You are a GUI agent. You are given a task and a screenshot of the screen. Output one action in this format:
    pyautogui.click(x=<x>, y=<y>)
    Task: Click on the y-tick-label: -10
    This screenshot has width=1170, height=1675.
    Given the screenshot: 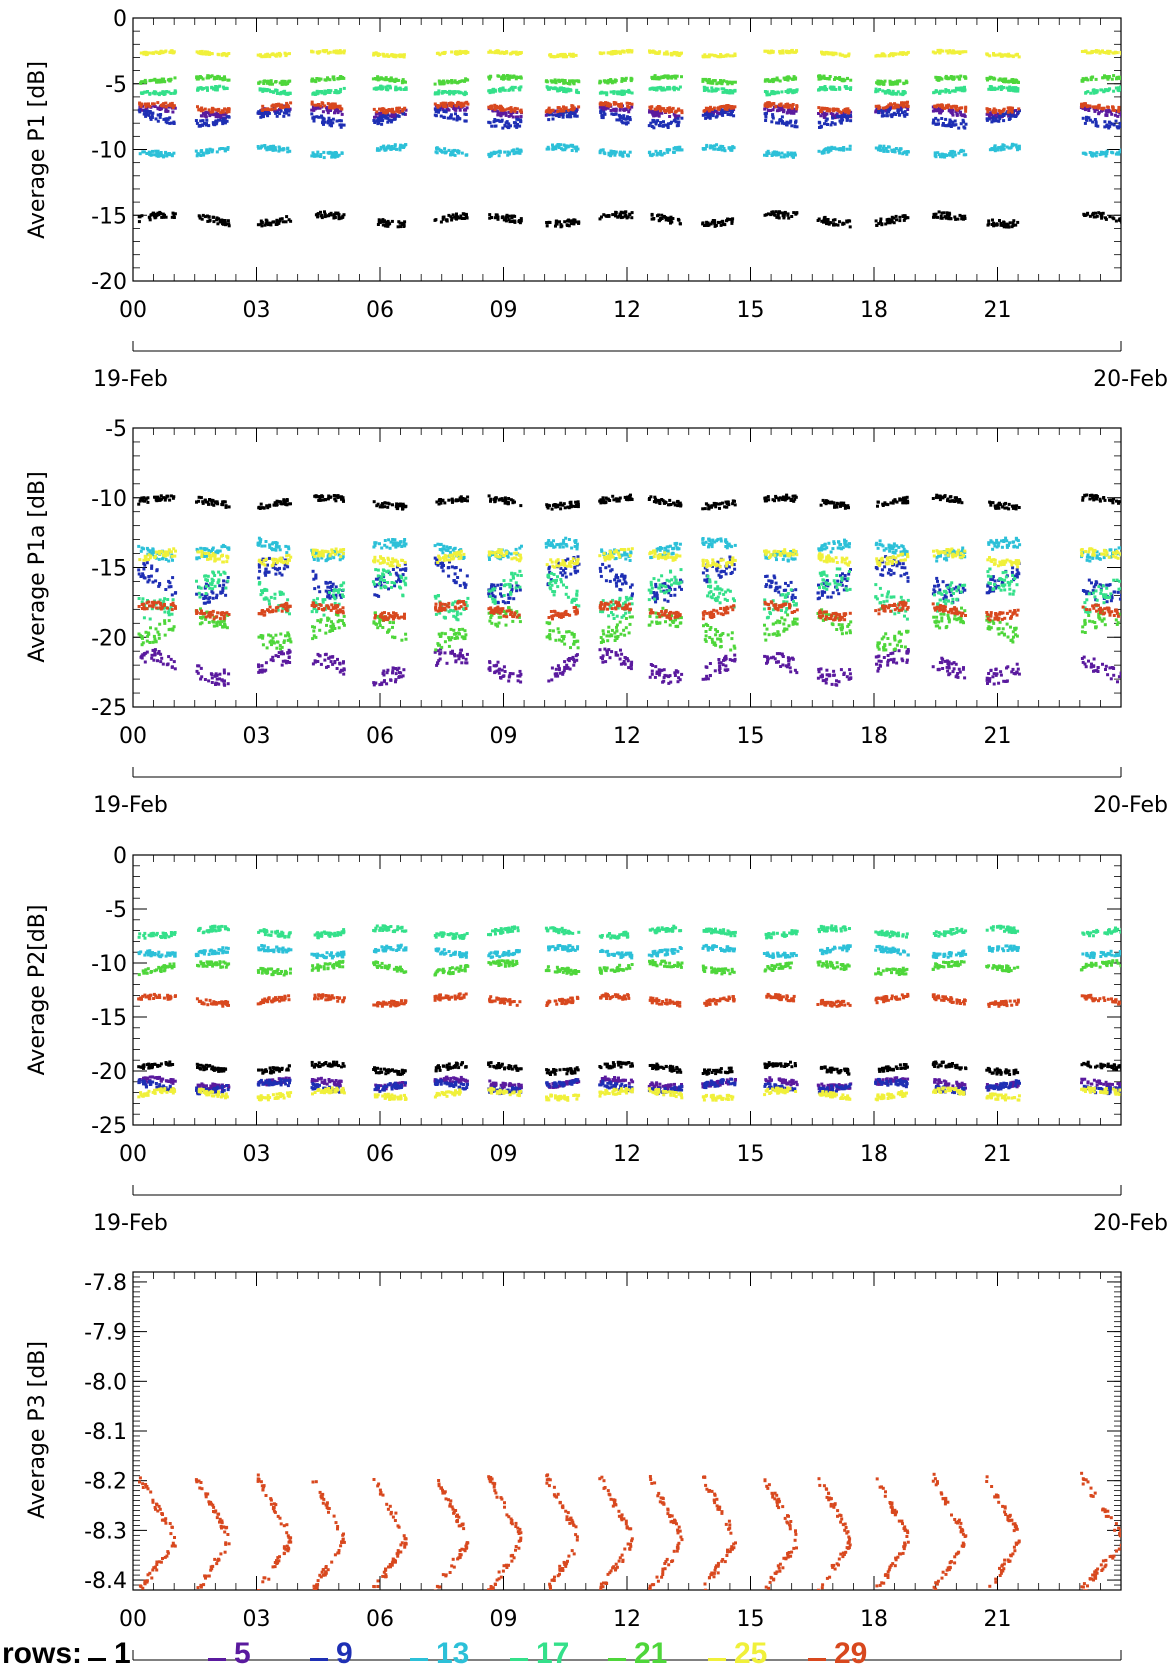 What is the action you would take?
    pyautogui.click(x=109, y=499)
    